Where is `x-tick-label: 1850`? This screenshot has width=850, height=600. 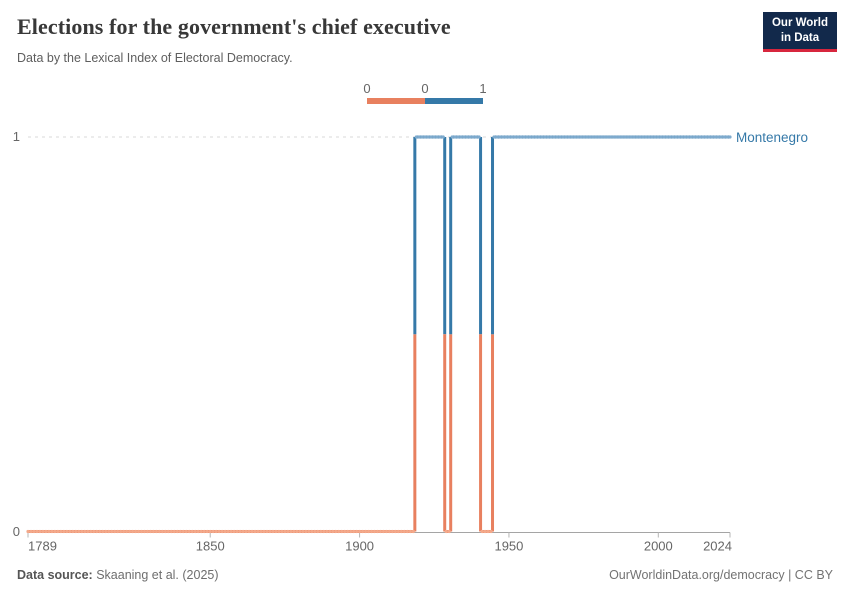 x-tick-label: 1850 is located at coordinates (210, 546).